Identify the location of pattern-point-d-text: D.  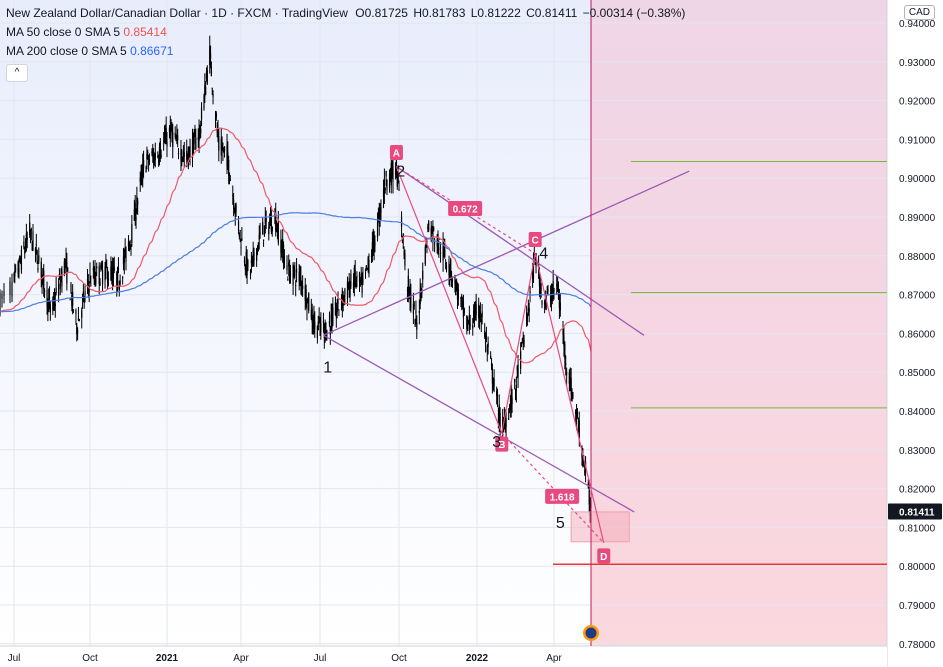
(603, 557).